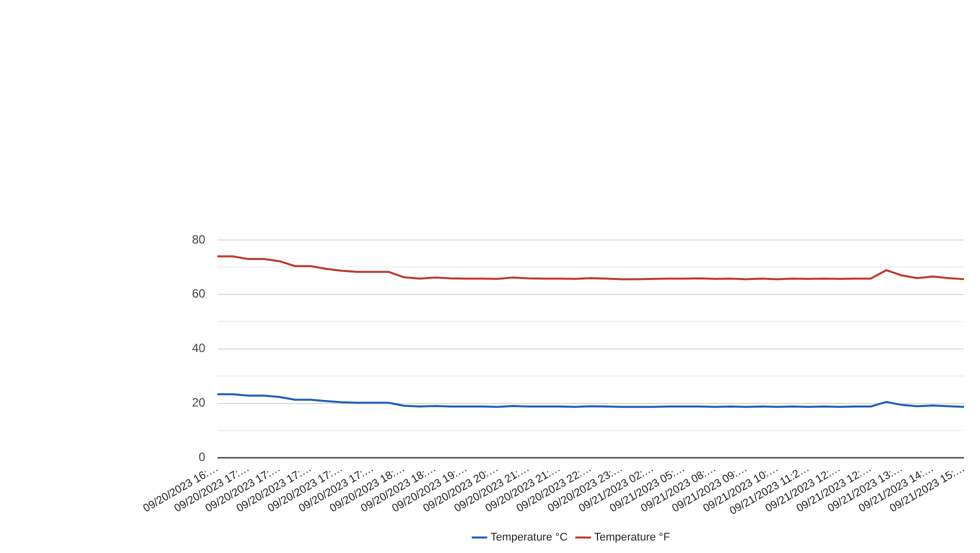  Describe the element at coordinates (199, 239) in the screenshot. I see `y-tick-label: 80` at that location.